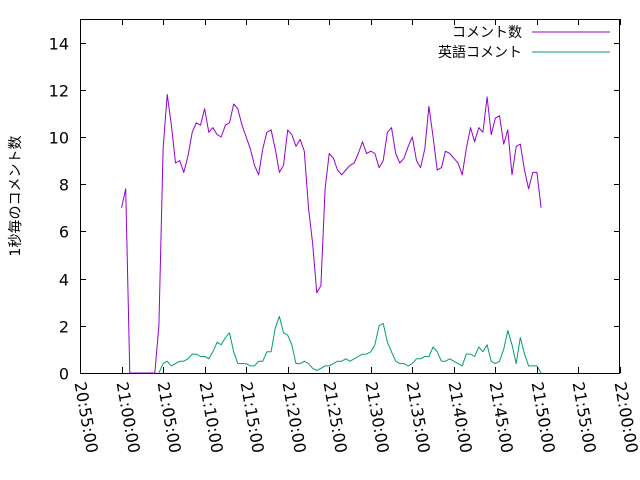 Image resolution: width=640 pixels, height=480 pixels. Describe the element at coordinates (59, 44) in the screenshot. I see `y-tick-label: 14` at that location.